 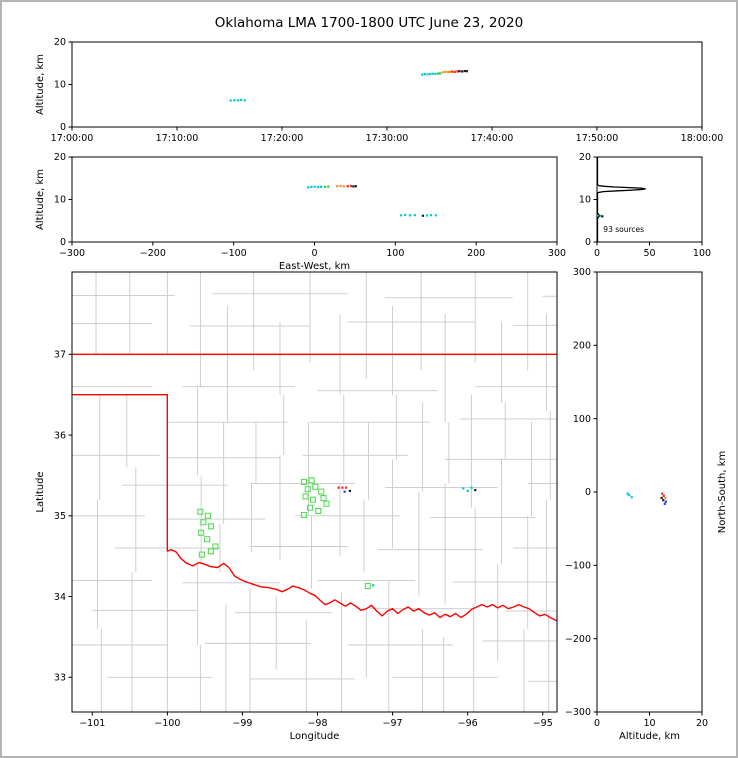 I want to click on svg-text: 17:10:00, so click(x=177, y=138).